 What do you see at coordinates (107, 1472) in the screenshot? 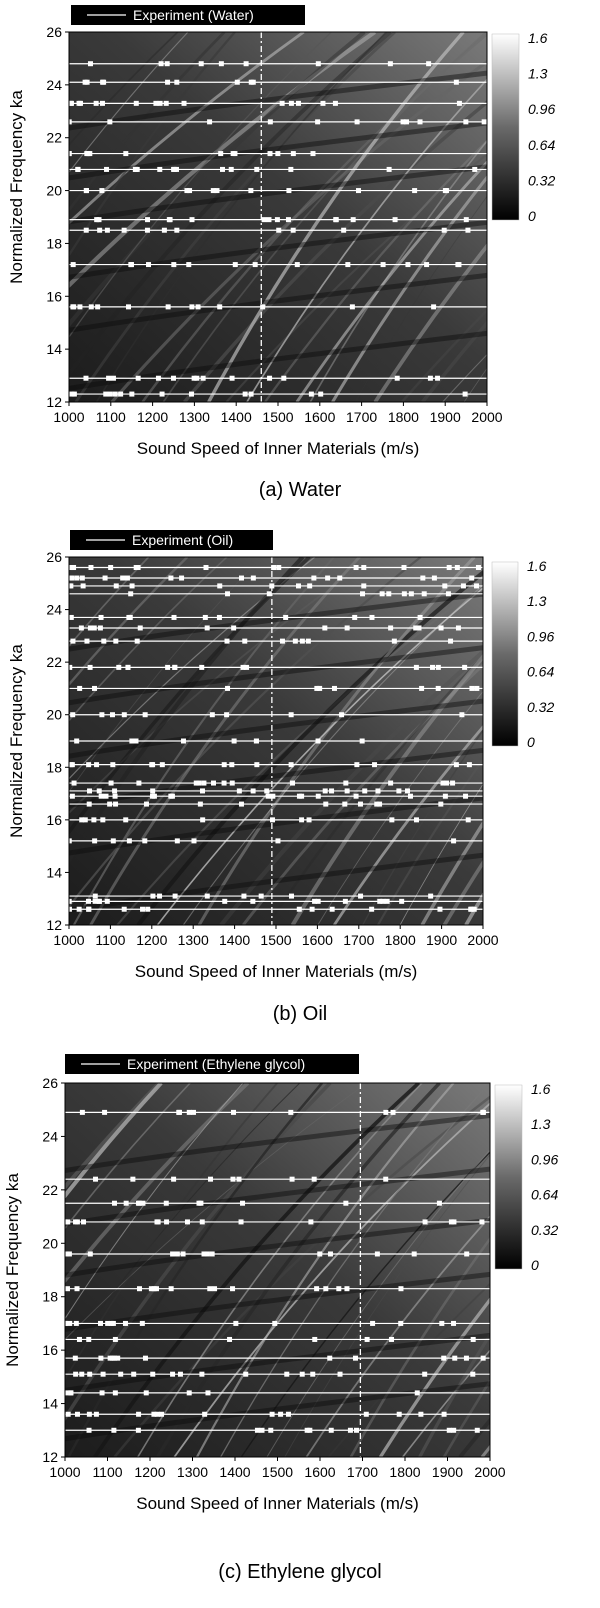
I see `x-tick-label: 1100` at bounding box center [107, 1472].